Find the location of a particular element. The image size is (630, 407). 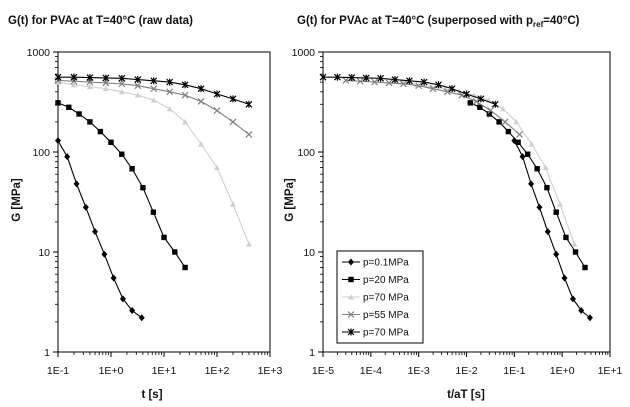

right-y-tick-label: 100 is located at coordinates (306, 153).